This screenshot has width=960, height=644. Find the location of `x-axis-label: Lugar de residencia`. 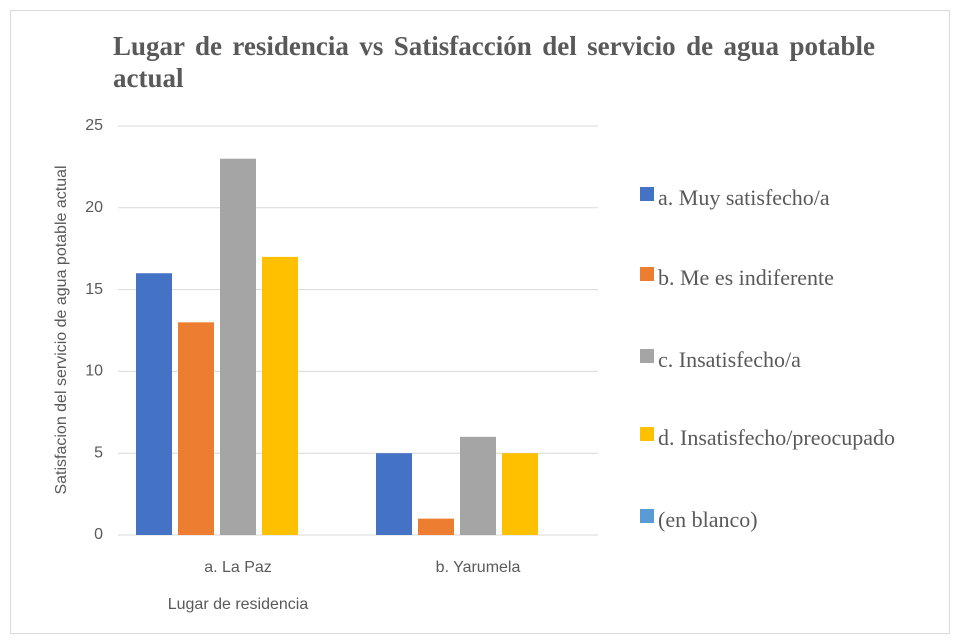

x-axis-label: Lugar de residencia is located at coordinates (238, 604).